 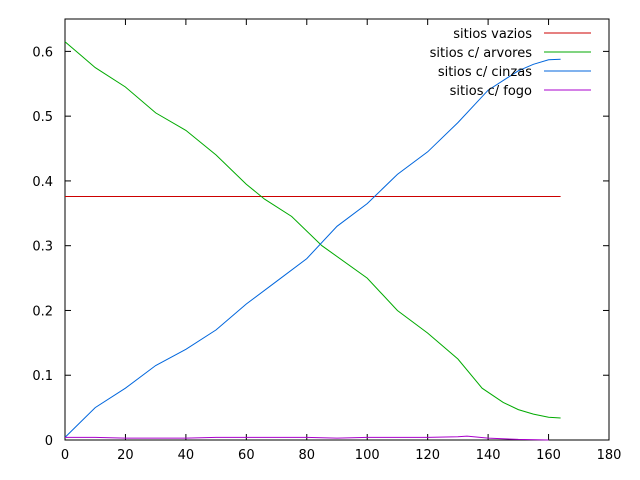 I want to click on x-tick-label: 0, so click(x=65, y=455).